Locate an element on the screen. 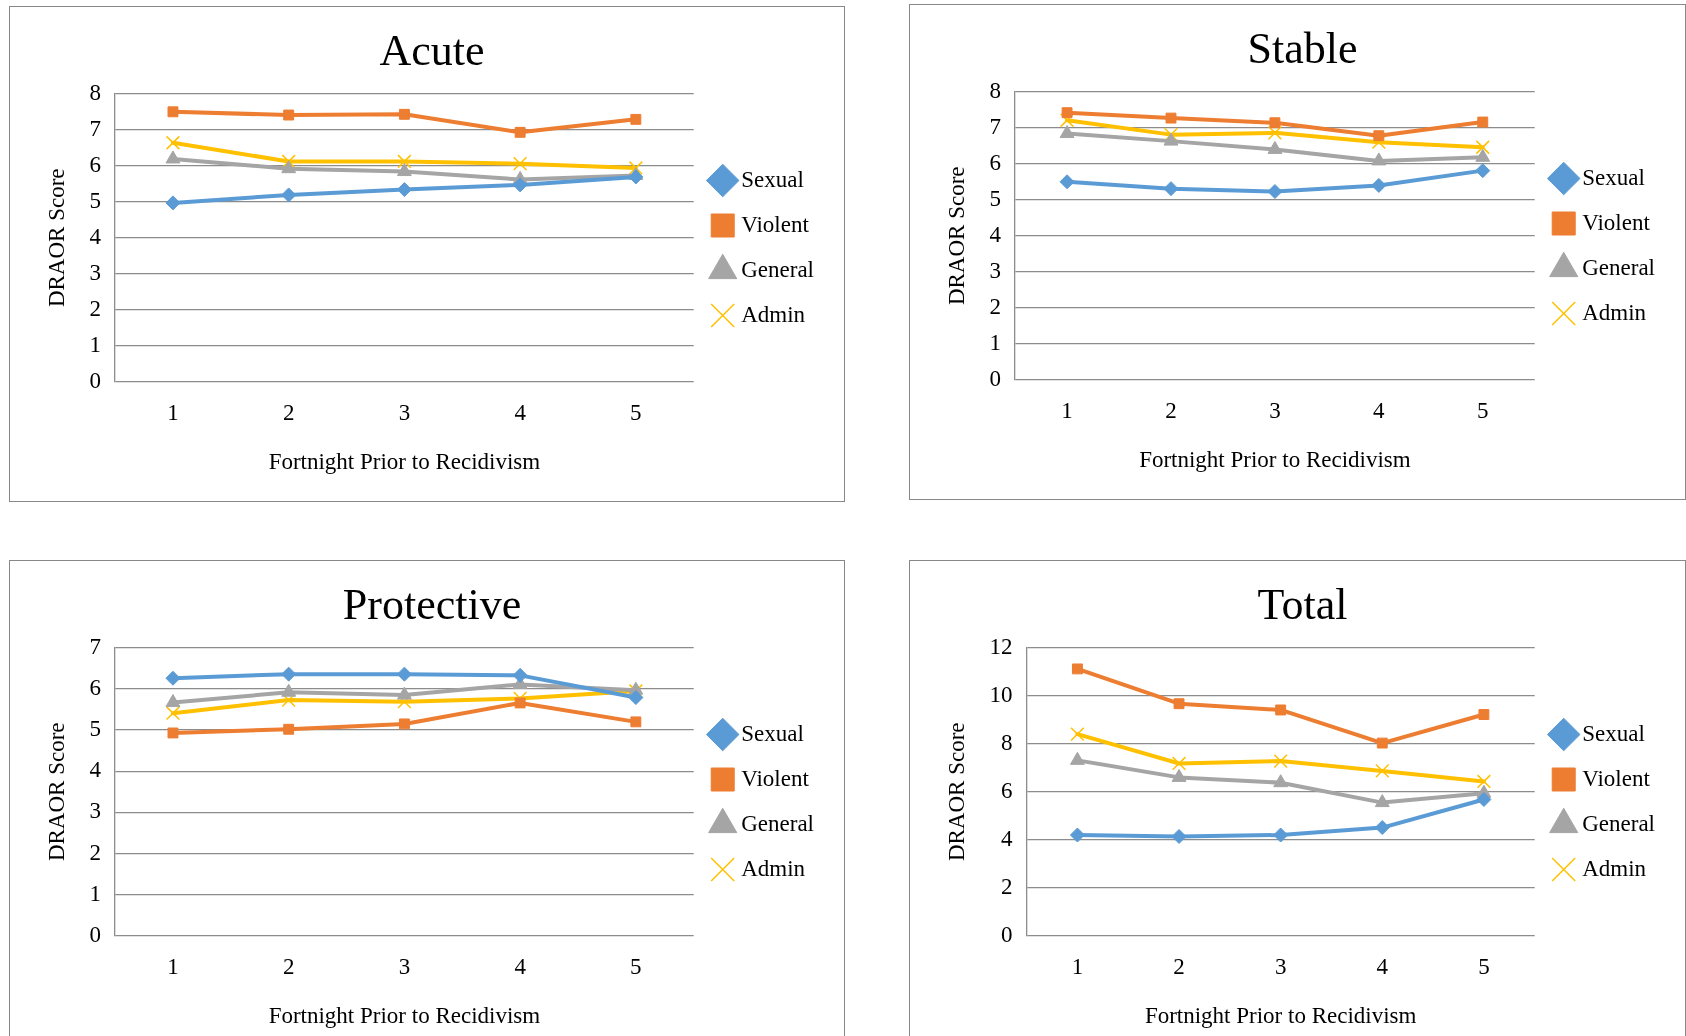  chart-title: Protective is located at coordinates (432, 604).